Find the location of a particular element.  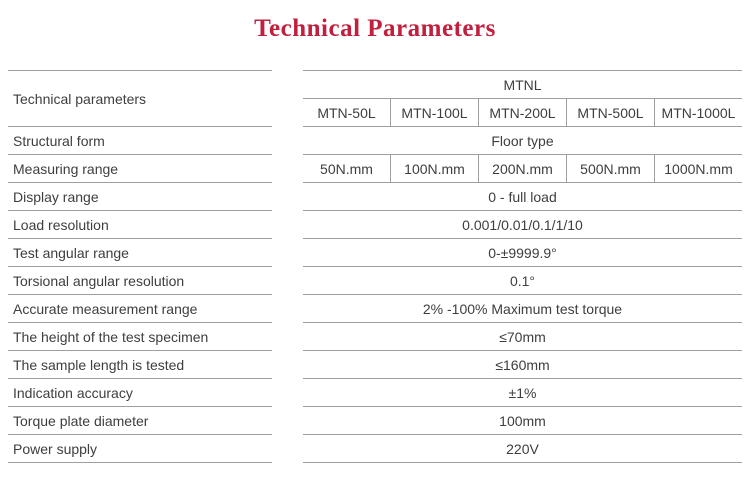

model-name-cell: MTN-100L is located at coordinates (434, 112).